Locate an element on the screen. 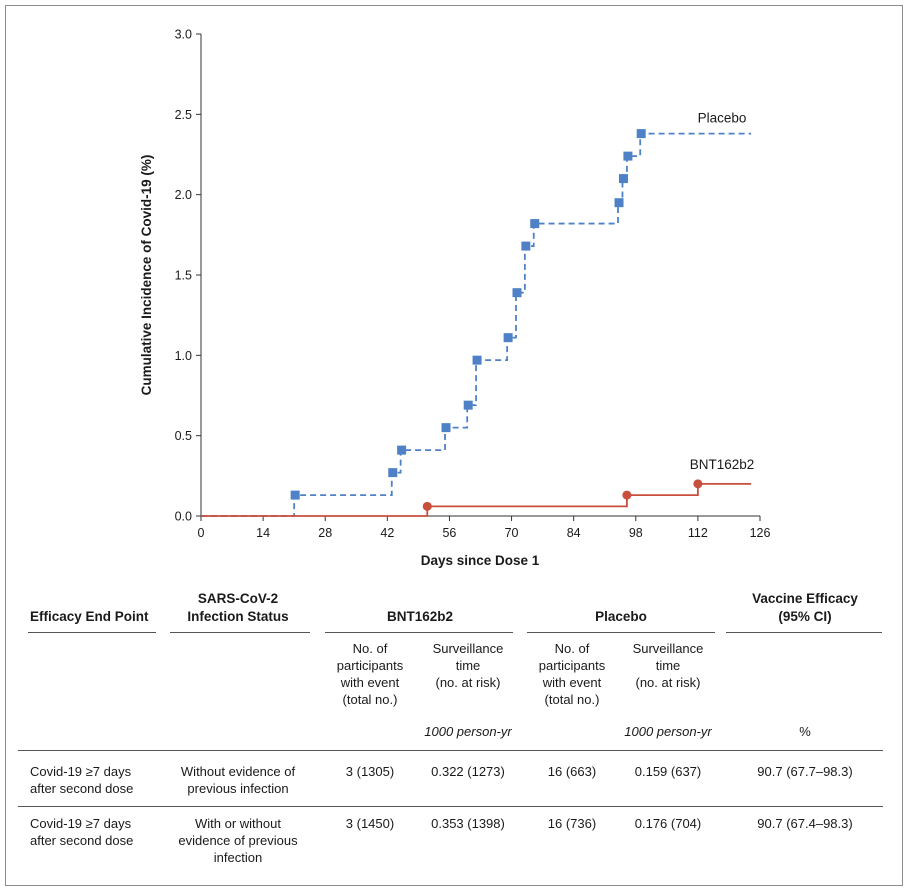 This screenshot has width=910, height=893. y-tick-label: 0.0 is located at coordinates (183, 517).